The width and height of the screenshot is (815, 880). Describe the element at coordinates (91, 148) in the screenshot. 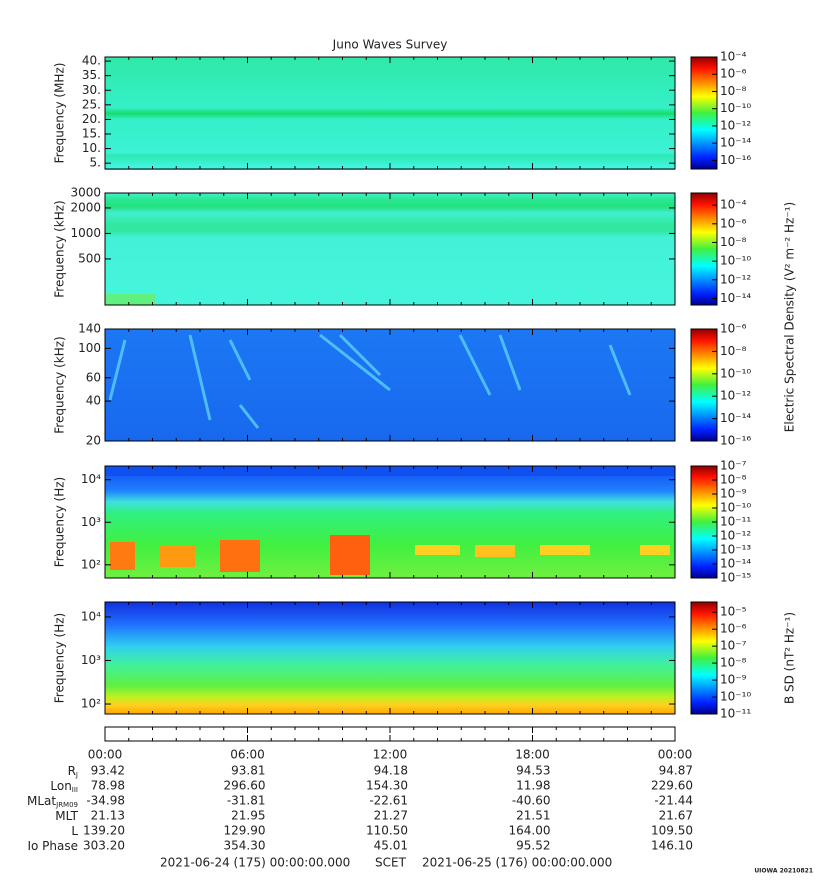

I see `y-tick-label: 10.` at that location.